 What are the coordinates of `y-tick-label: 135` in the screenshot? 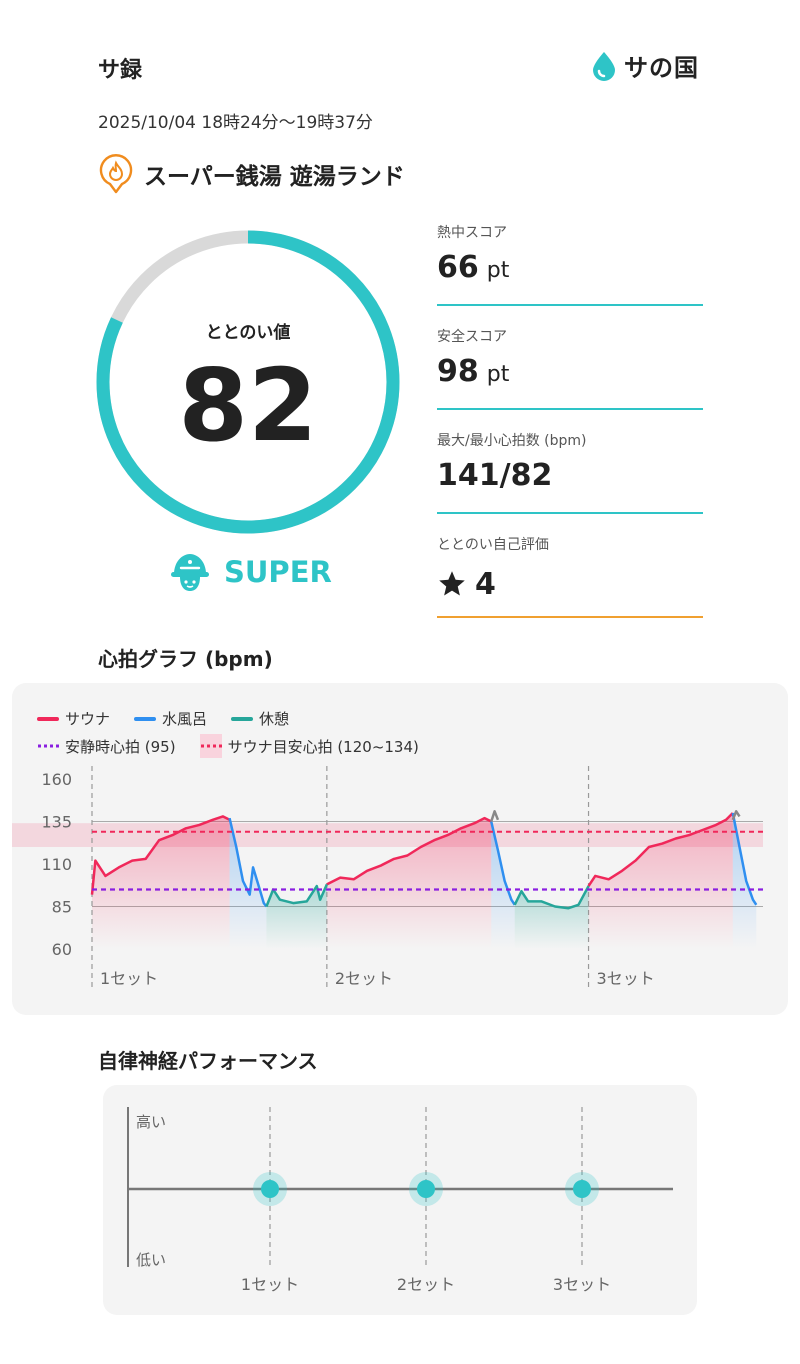 It's located at (56, 822).